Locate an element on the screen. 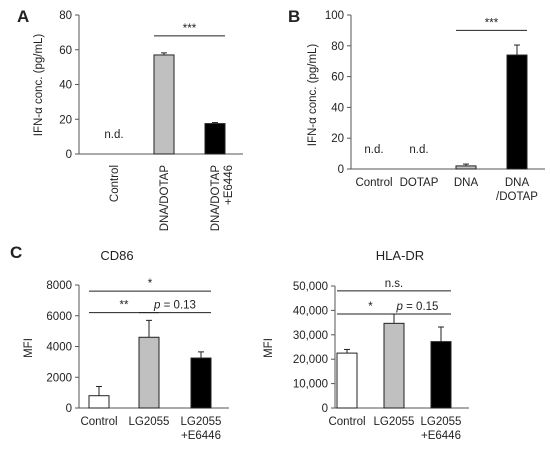  significance-value: = 0.13 is located at coordinates (178, 306).